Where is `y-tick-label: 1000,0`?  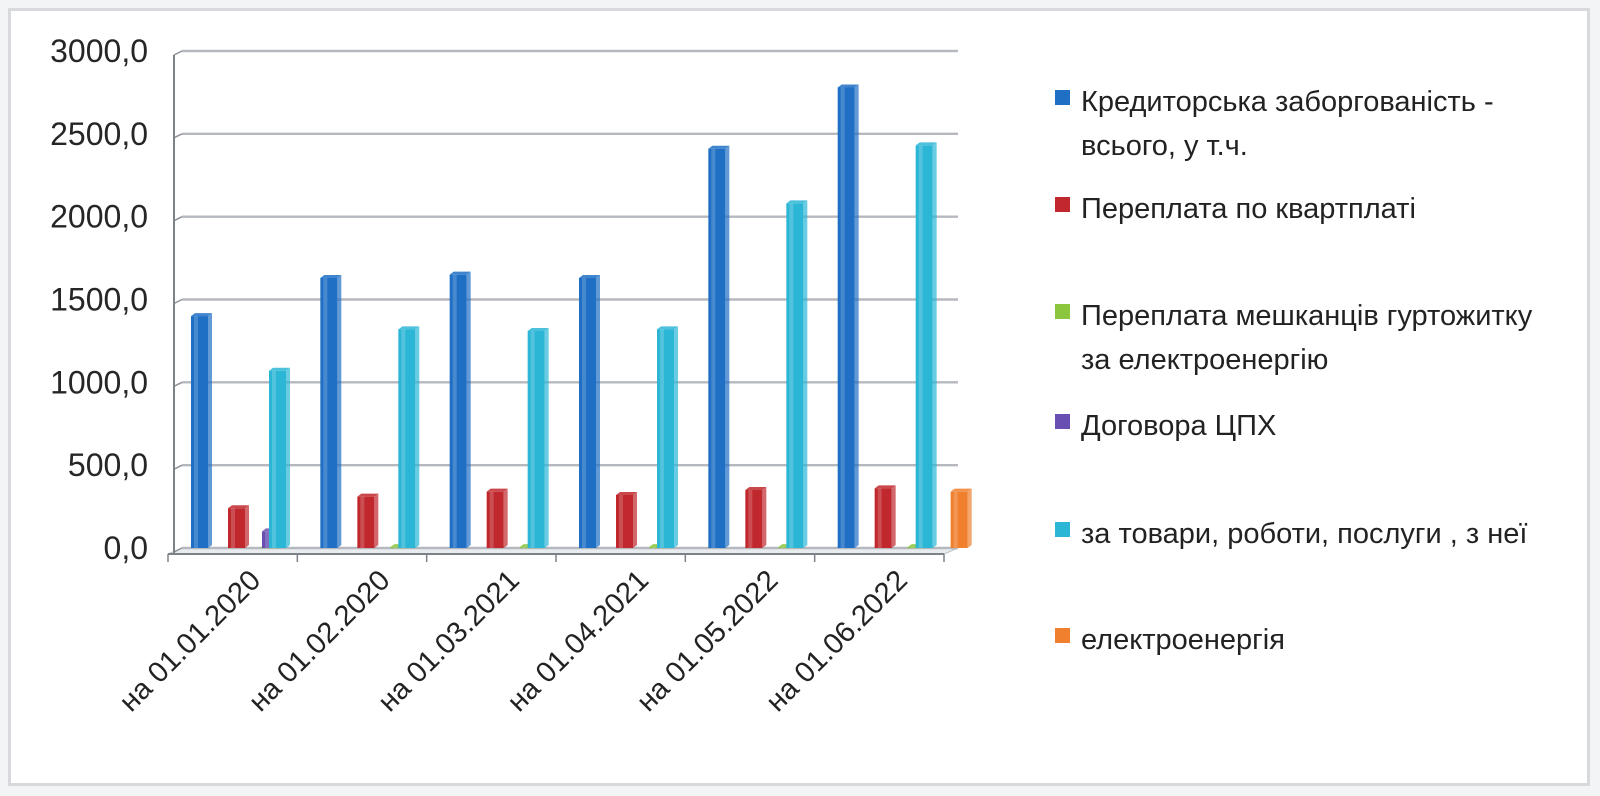
y-tick-label: 1000,0 is located at coordinates (99, 382).